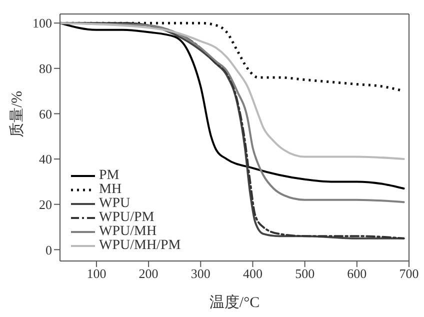 This screenshot has height=317, width=424. I want to click on y-axis-title: 质量/%, so click(17, 114).